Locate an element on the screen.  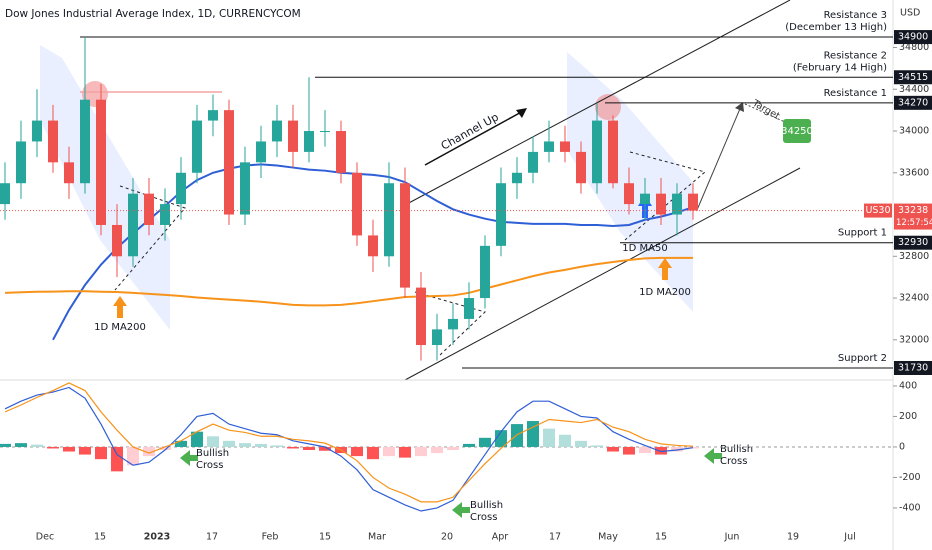
level-name: Resistance 1 is located at coordinates (855, 93).